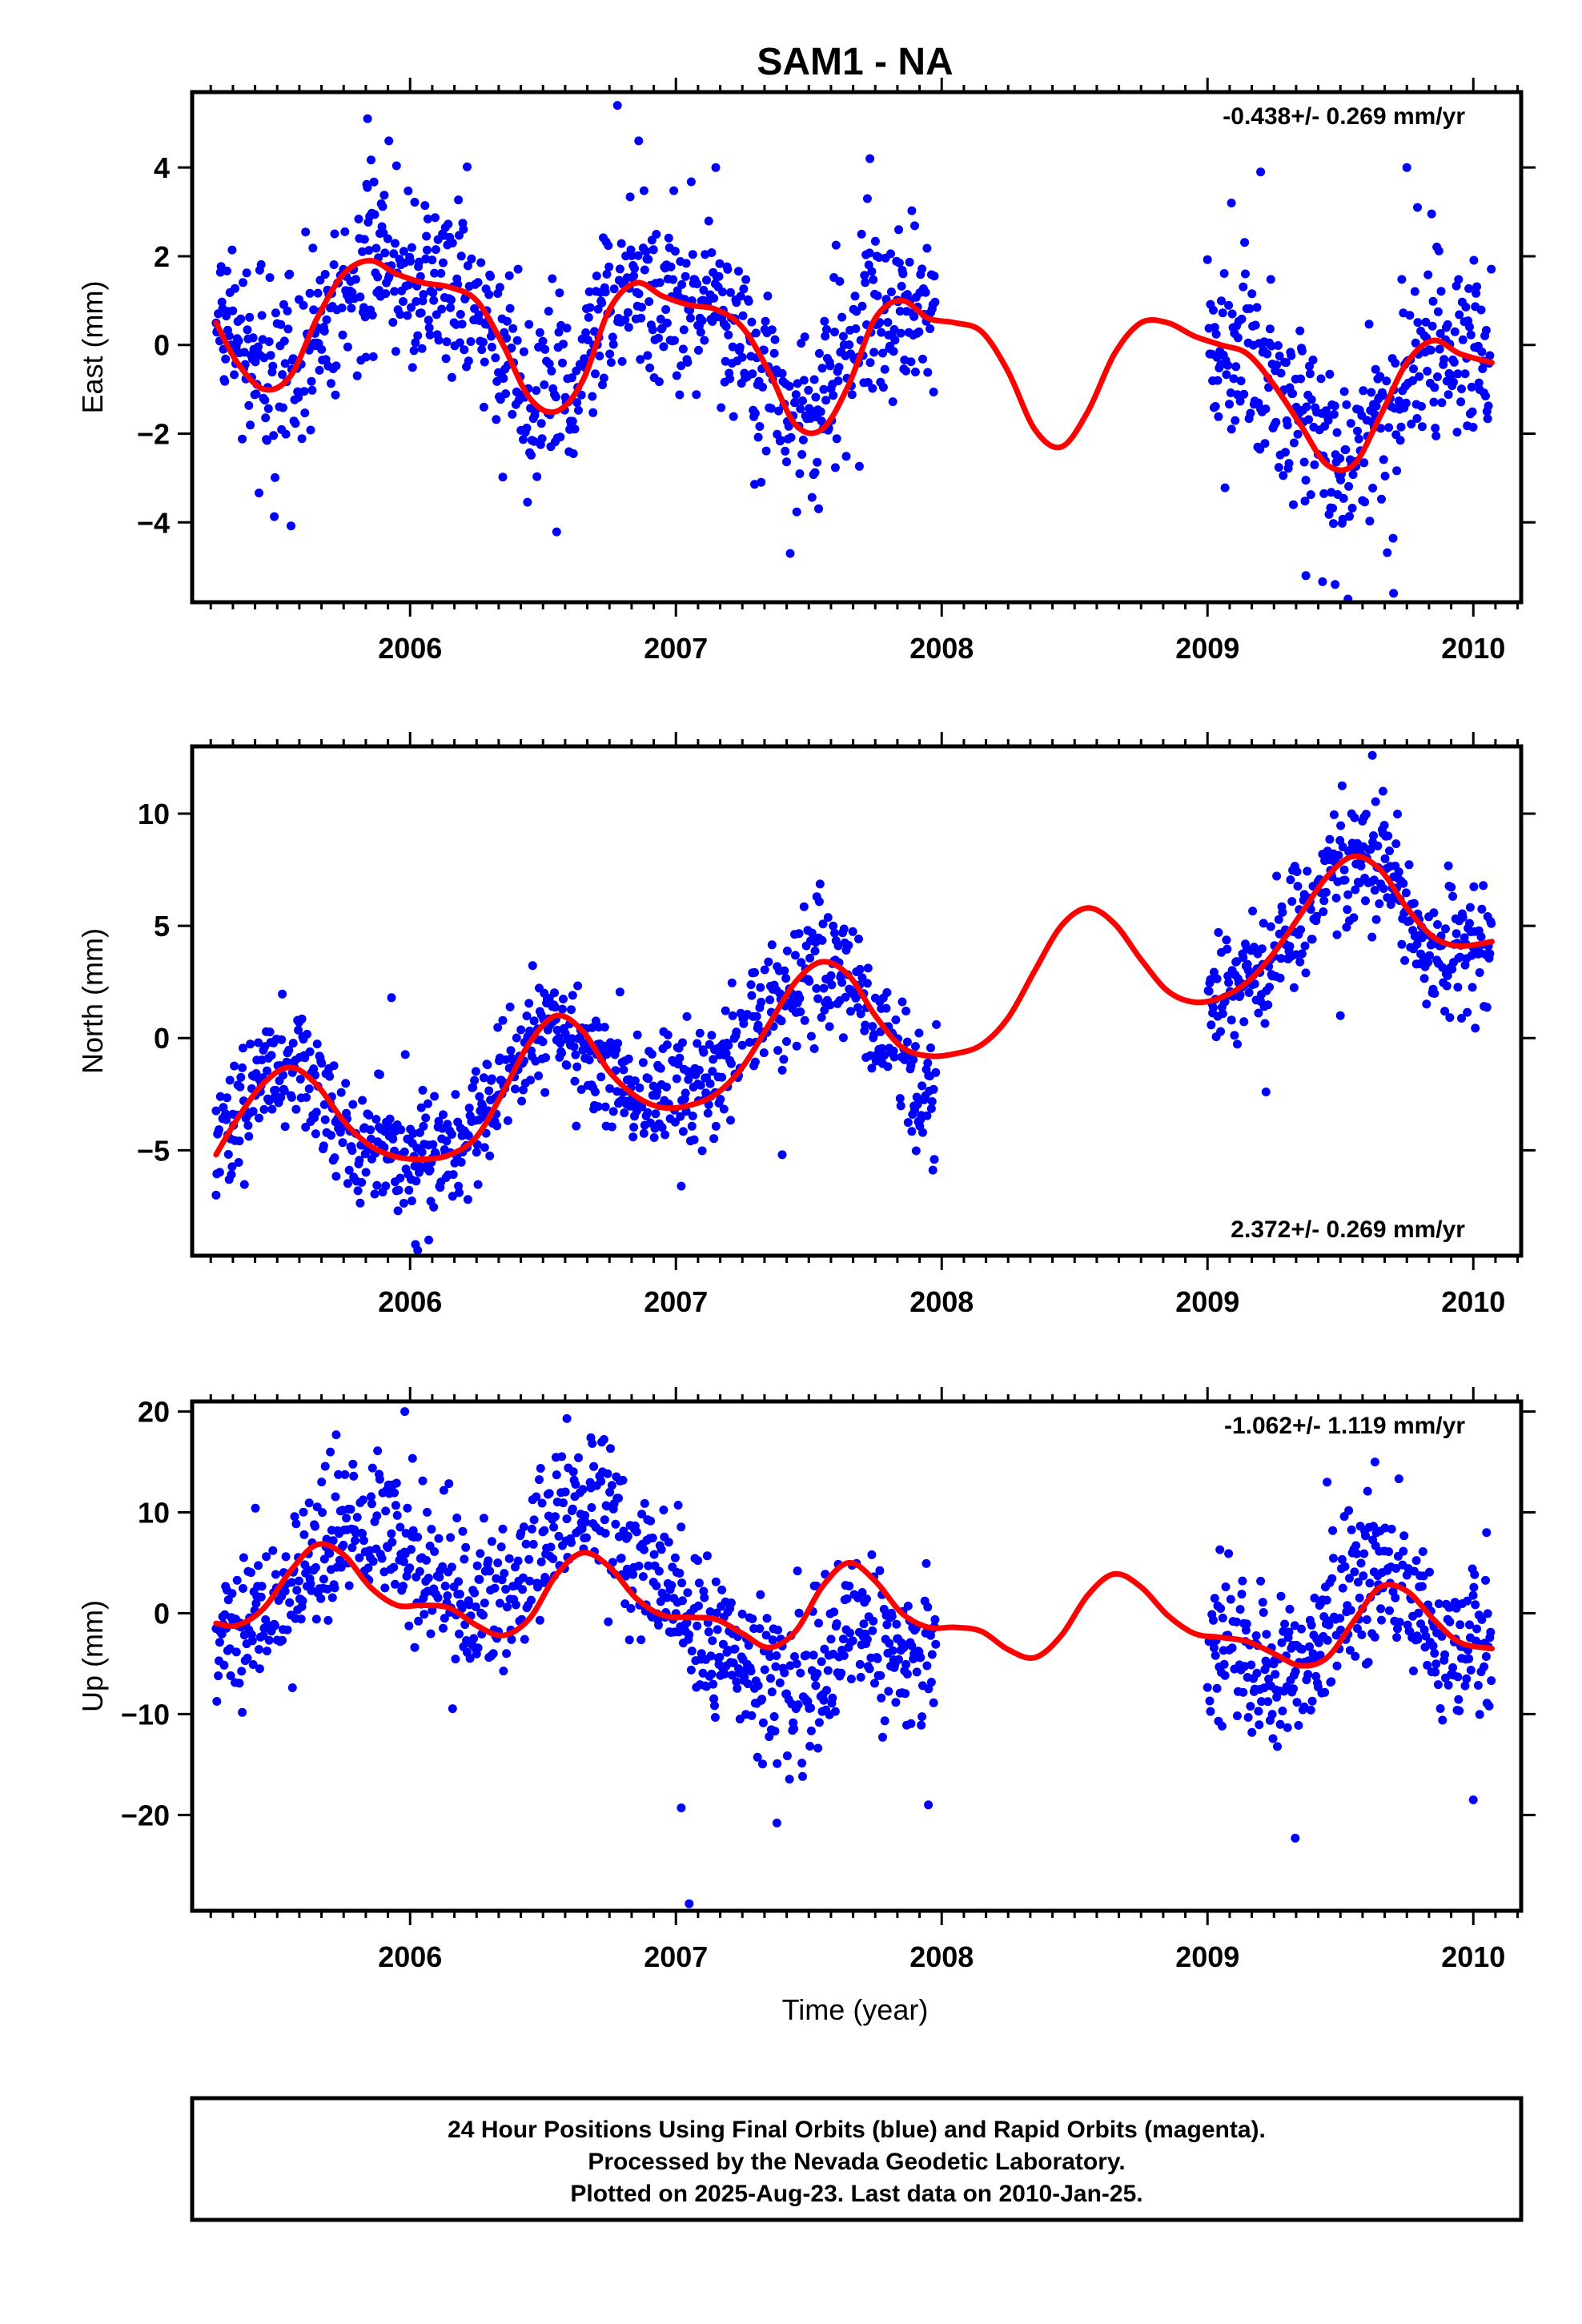  What do you see at coordinates (1487, 1533) in the screenshot?
I see `up-outlier-point` at bounding box center [1487, 1533].